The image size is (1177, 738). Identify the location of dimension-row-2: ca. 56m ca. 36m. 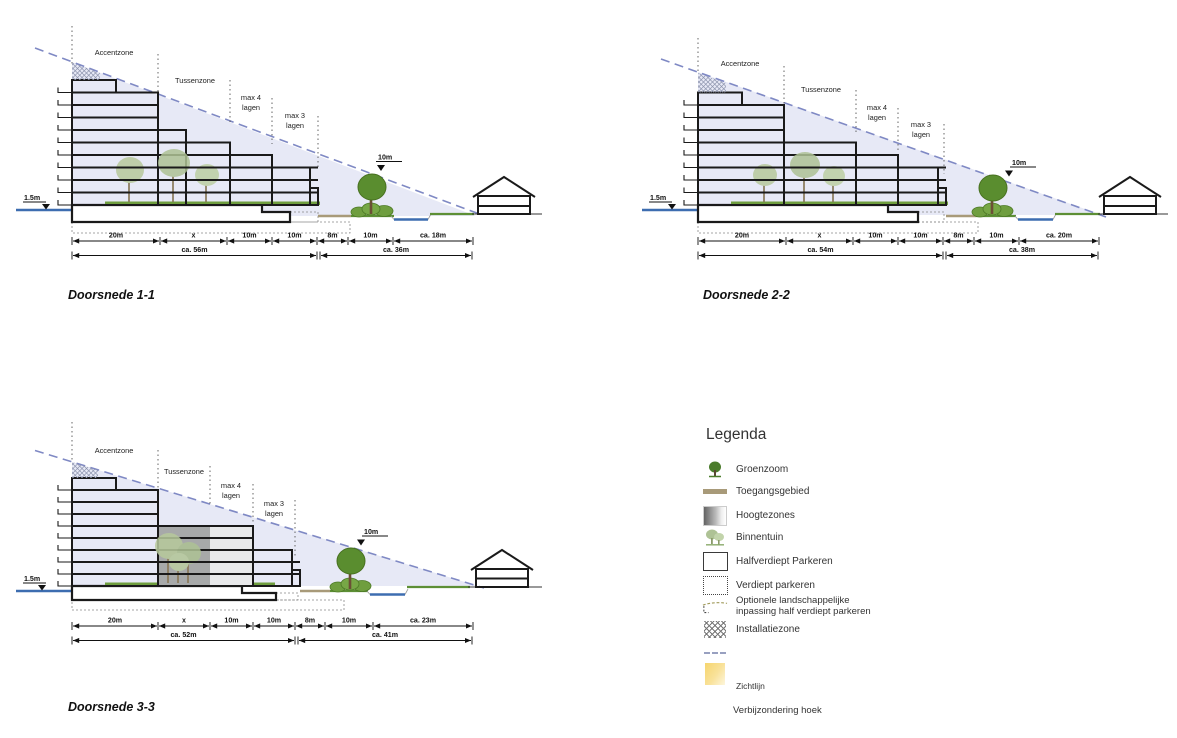
(272, 253).